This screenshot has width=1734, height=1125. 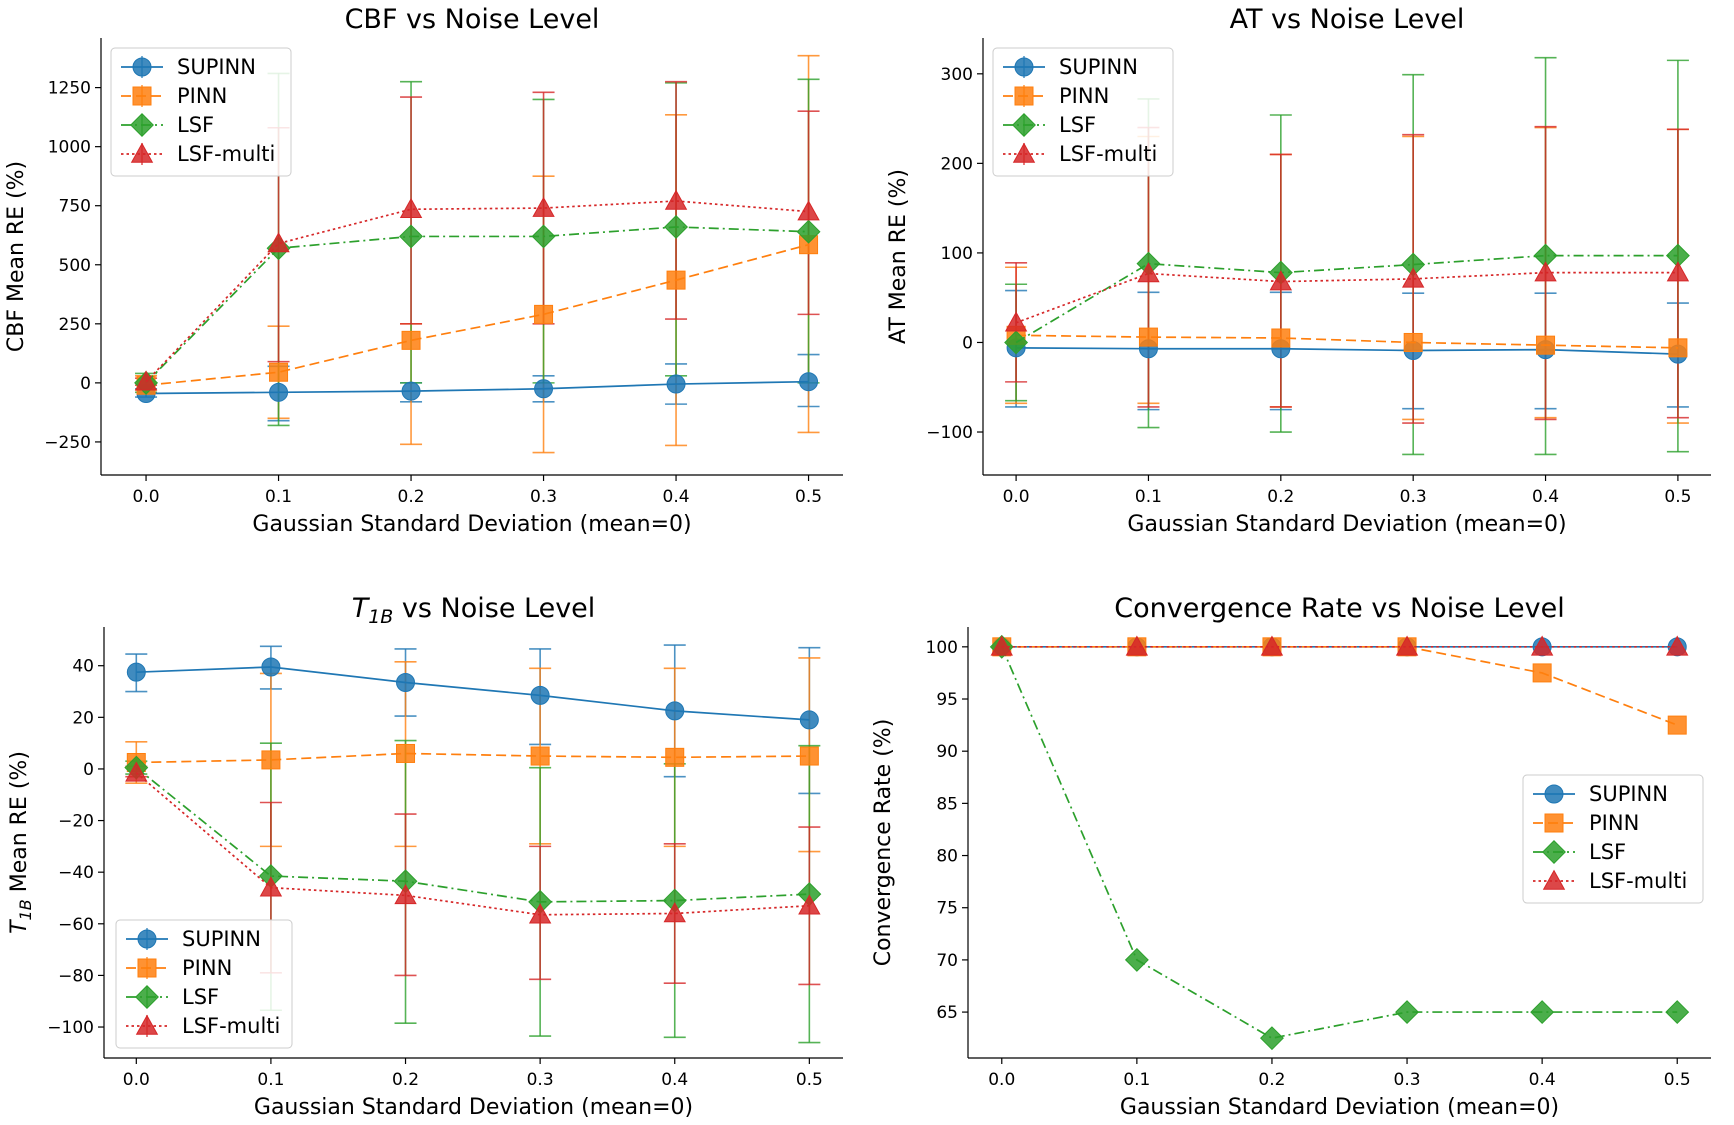 I want to click on at-plot-area, so click(x=1347, y=256).